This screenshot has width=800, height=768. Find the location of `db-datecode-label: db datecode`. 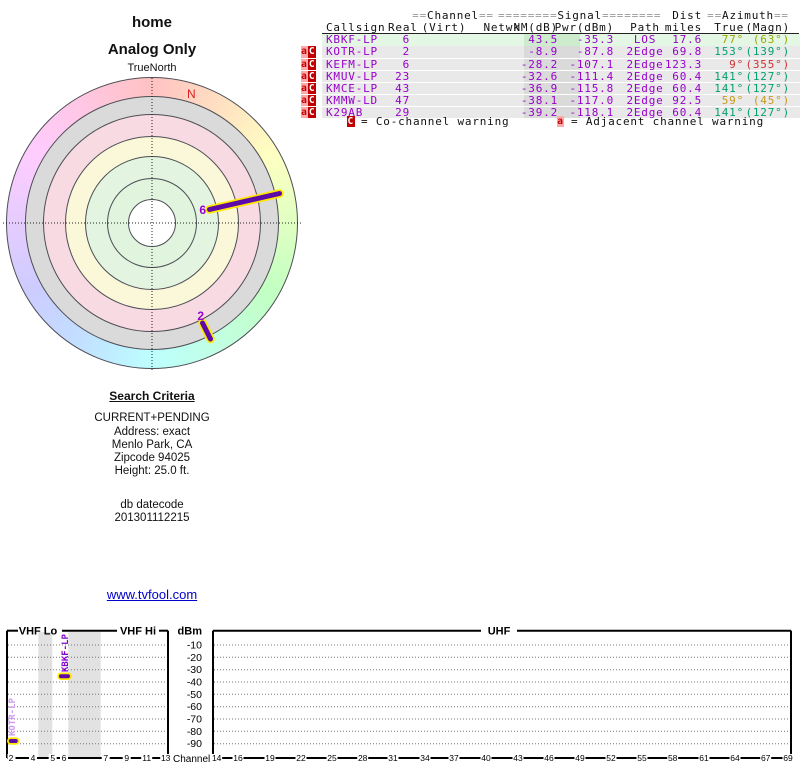

db-datecode-label: db datecode is located at coordinates (152, 505).